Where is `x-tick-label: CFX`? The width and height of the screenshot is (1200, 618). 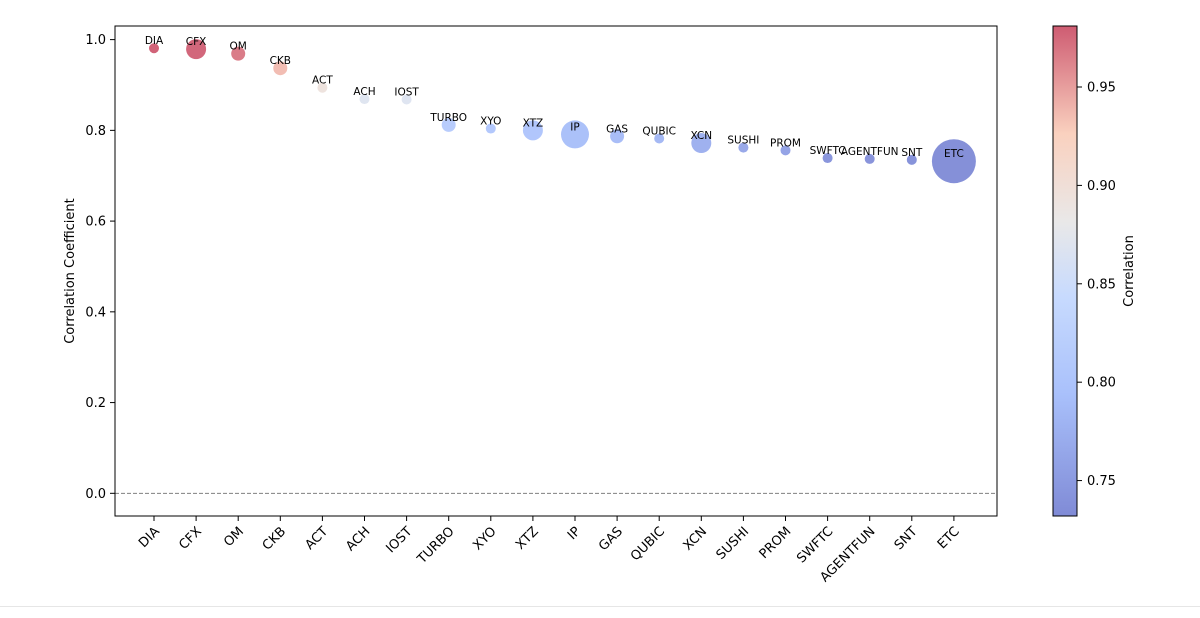 x-tick-label: CFX is located at coordinates (190, 538).